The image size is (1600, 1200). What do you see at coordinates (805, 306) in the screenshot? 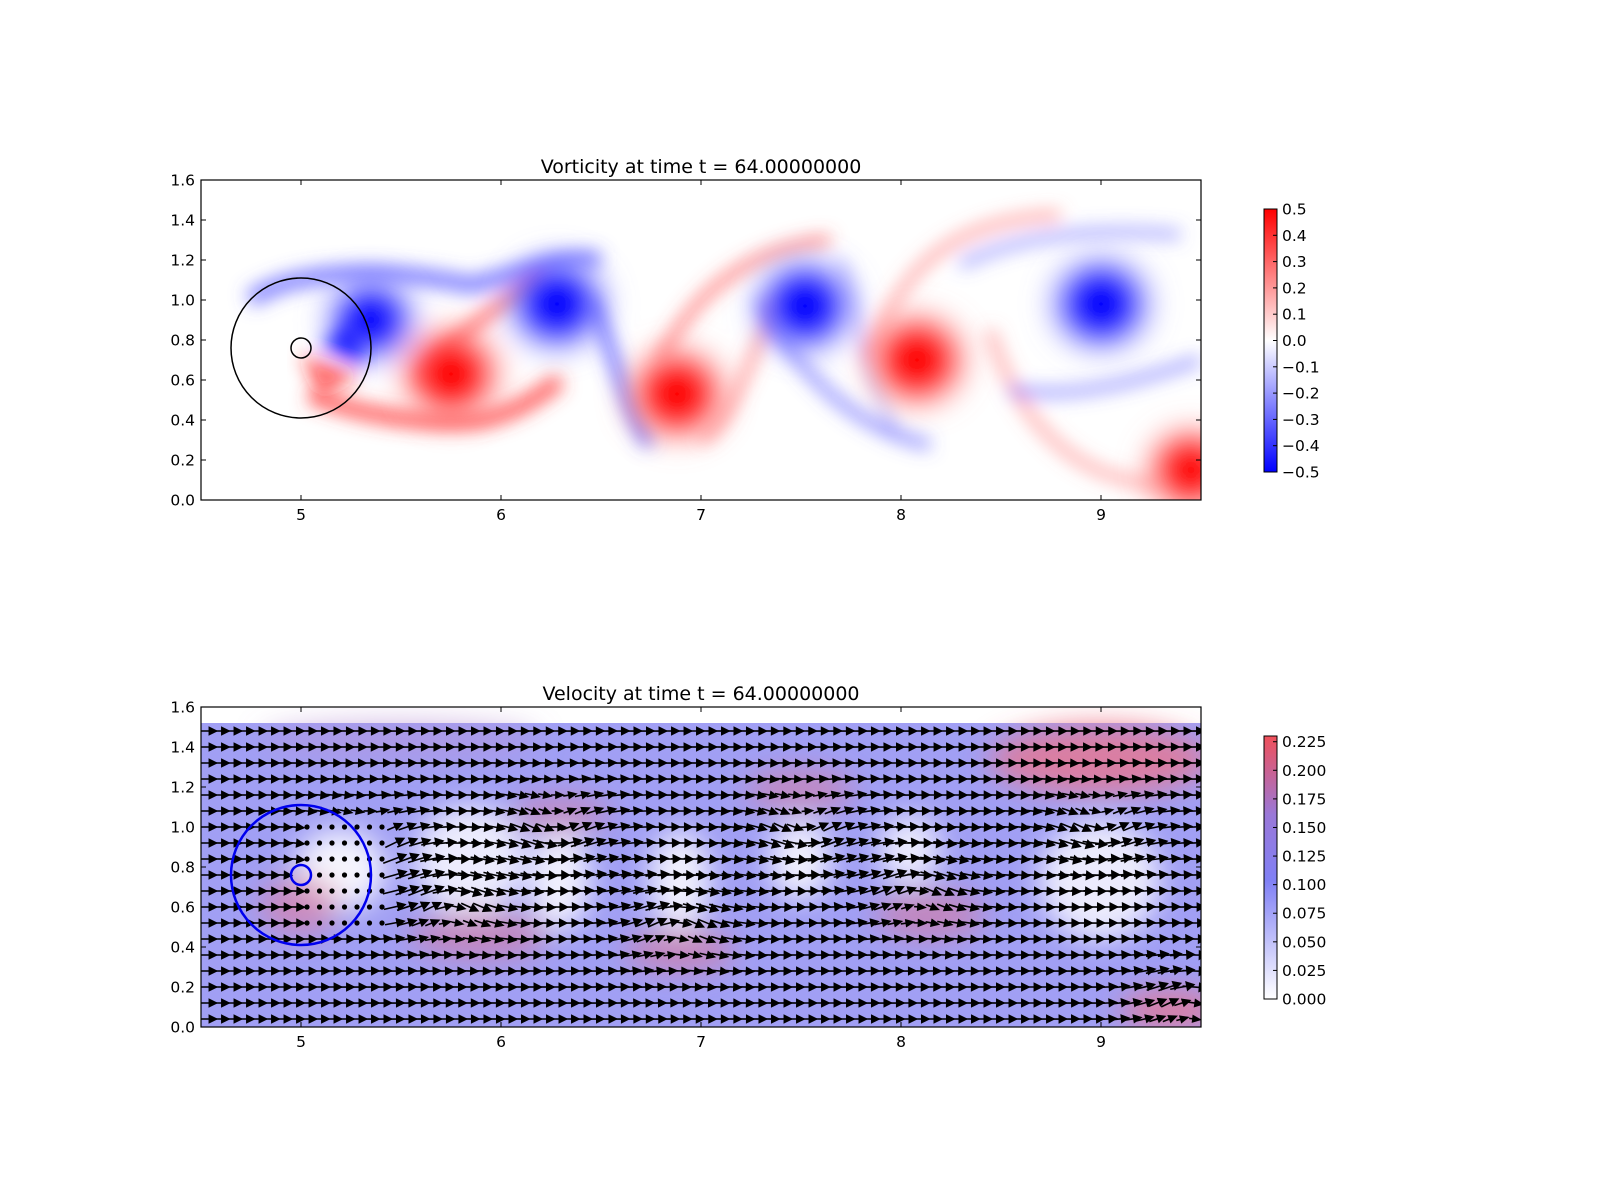
I see `negative-vortex` at bounding box center [805, 306].